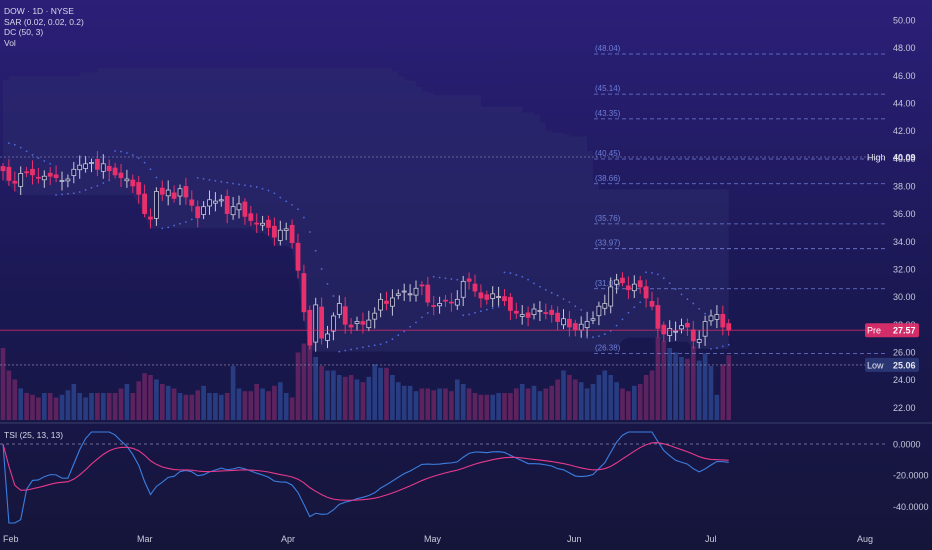 This screenshot has width=932, height=550. I want to click on fib-level-label: (31.07), so click(608, 283).